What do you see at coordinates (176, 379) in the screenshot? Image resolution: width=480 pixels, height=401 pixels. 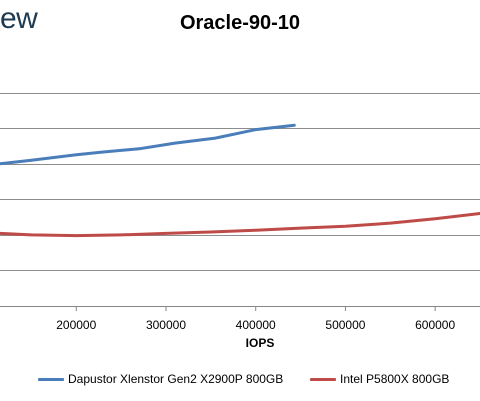 I see `legend-label-dapustor: Dapustor Xlenstor Gen2 X2900P 800GB` at bounding box center [176, 379].